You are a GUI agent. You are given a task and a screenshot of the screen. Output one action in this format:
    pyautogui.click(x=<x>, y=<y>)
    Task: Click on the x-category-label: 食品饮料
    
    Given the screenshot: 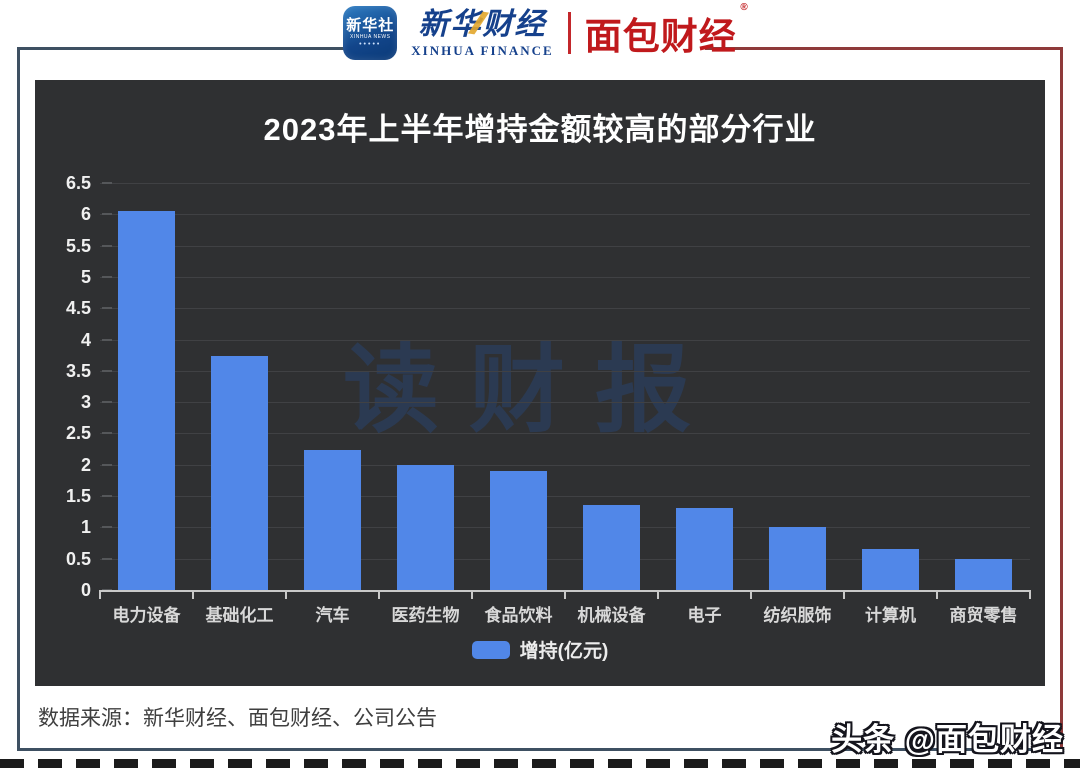 What is the action you would take?
    pyautogui.click(x=518, y=615)
    